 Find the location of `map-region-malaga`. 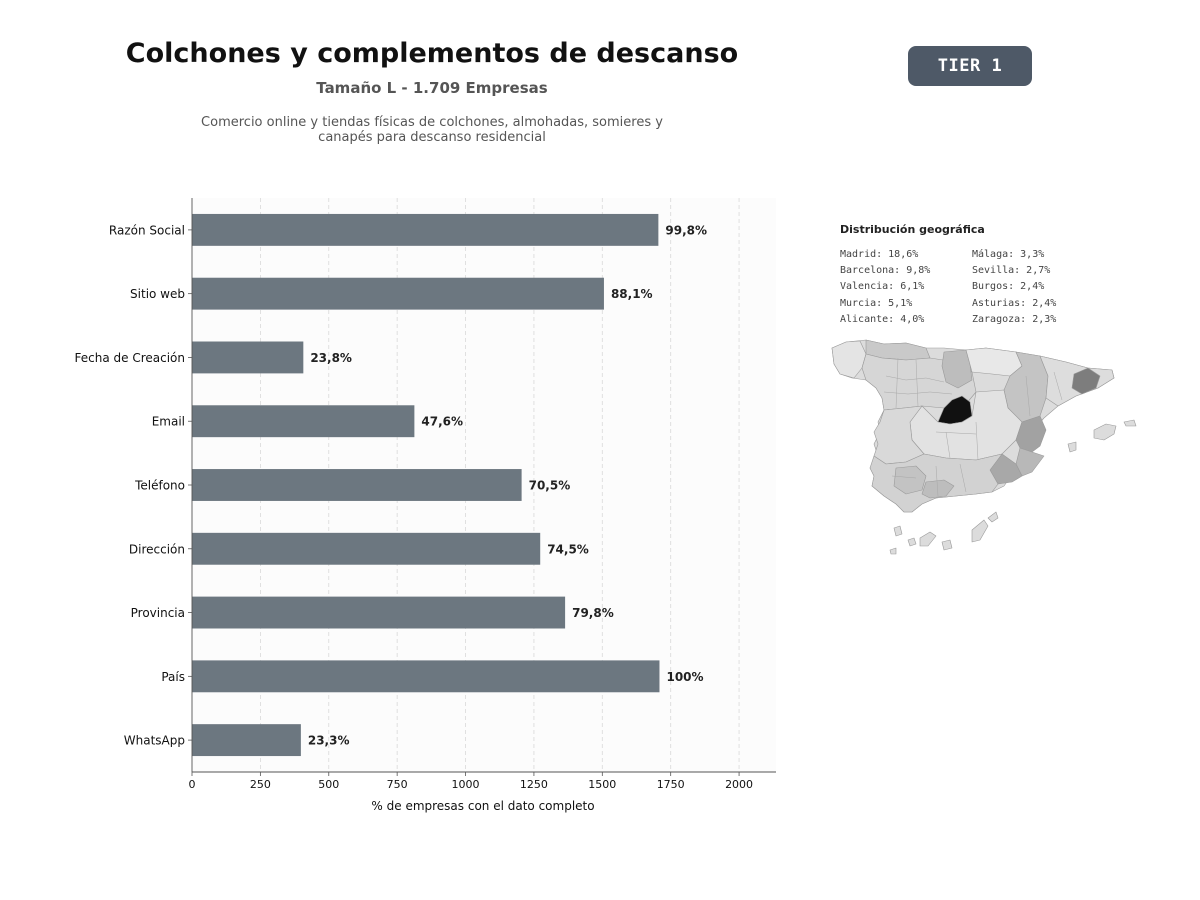

map-region-malaga is located at coordinates (938, 489).